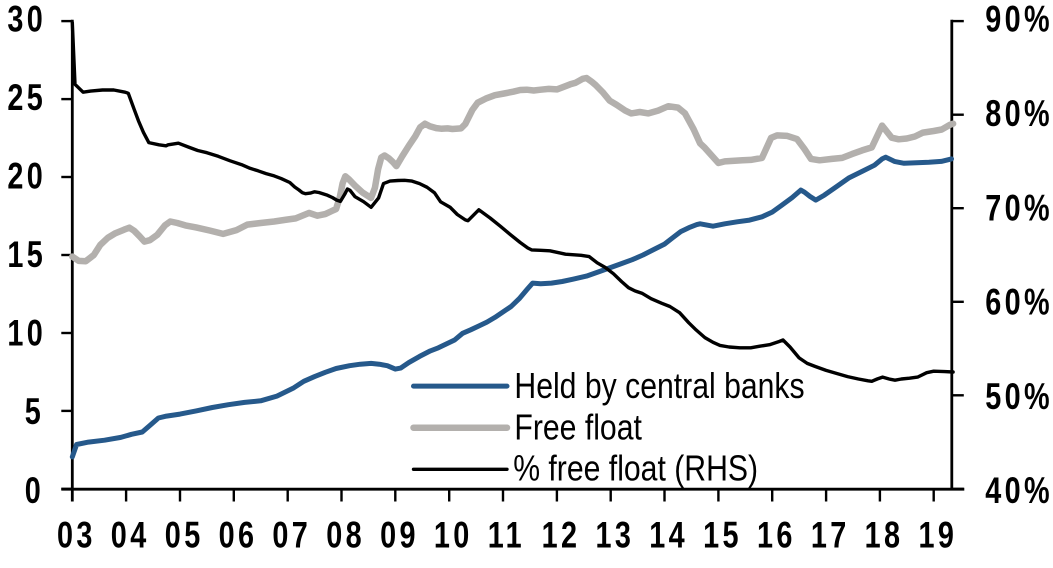  Describe the element at coordinates (291, 534) in the screenshot. I see `svg-text: 07` at that location.